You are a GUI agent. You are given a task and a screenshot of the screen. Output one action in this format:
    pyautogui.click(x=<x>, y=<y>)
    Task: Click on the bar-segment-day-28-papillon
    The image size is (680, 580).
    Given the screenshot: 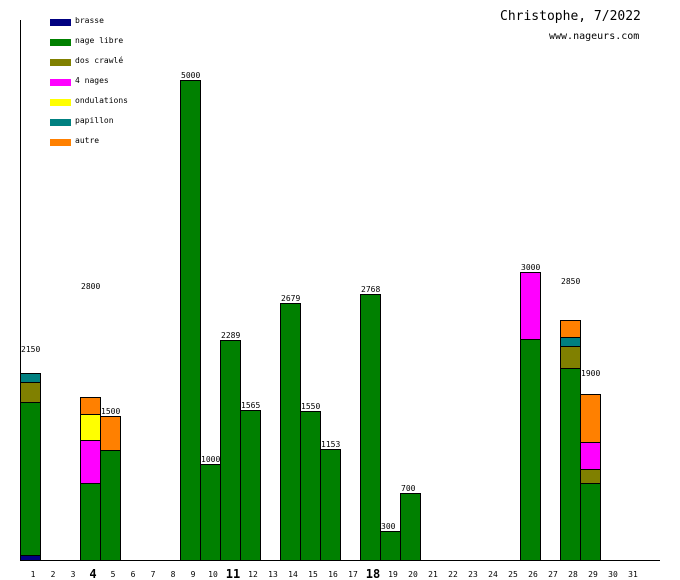 What is the action you would take?
    pyautogui.click(x=570, y=342)
    